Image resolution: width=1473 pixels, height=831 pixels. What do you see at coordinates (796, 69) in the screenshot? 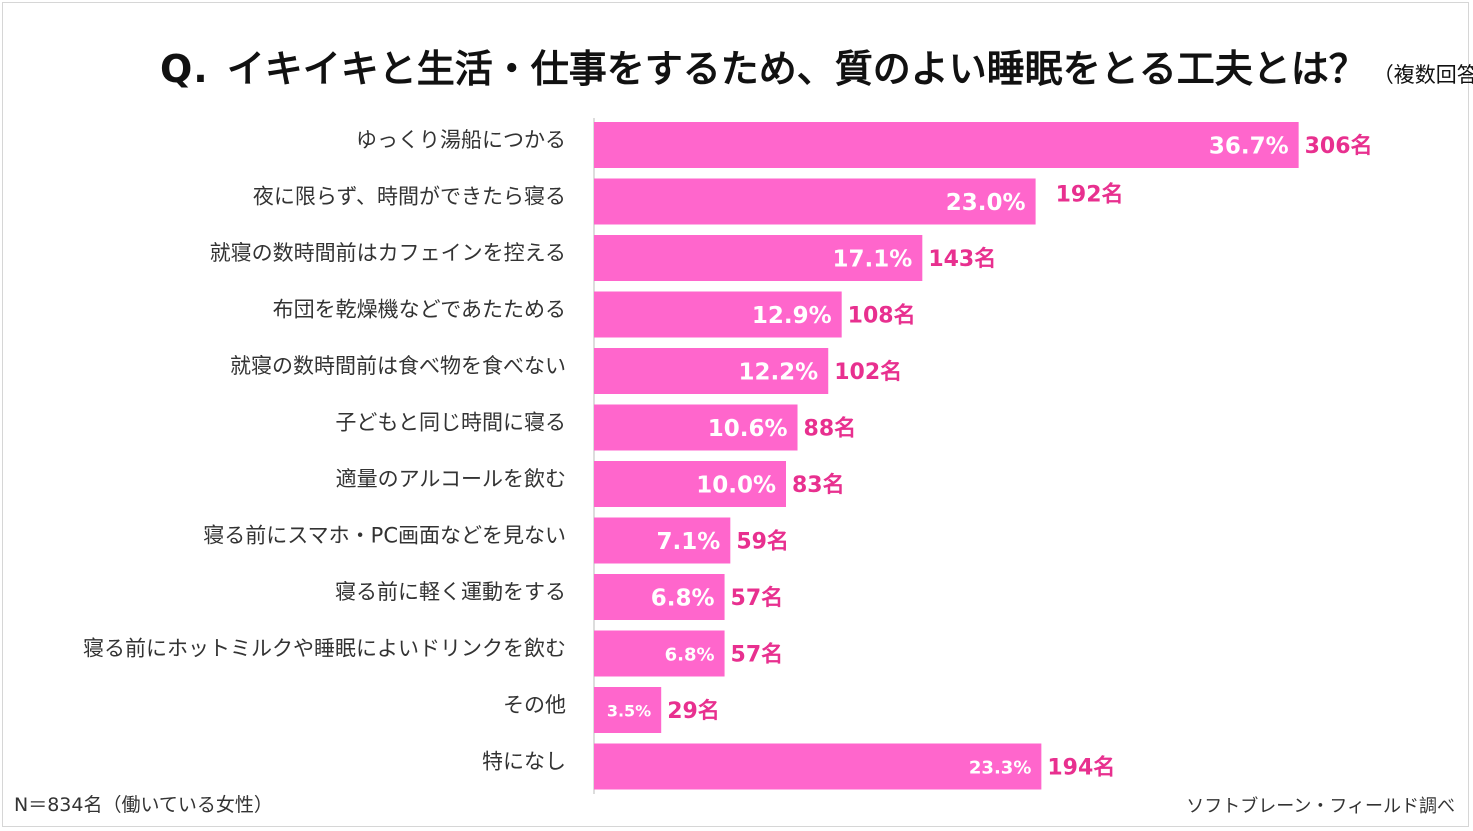
I see `title-main-text: イキイキと生活・仕事をするため、質のよい睡眠をとる工夫とは？` at bounding box center [796, 69].